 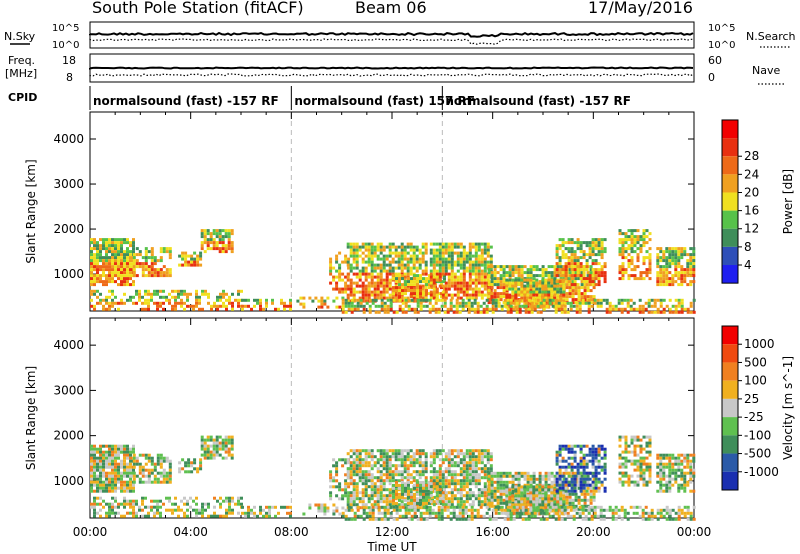 What do you see at coordinates (748, 247) in the screenshot?
I see `colorbar-tick-label: 8` at bounding box center [748, 247].